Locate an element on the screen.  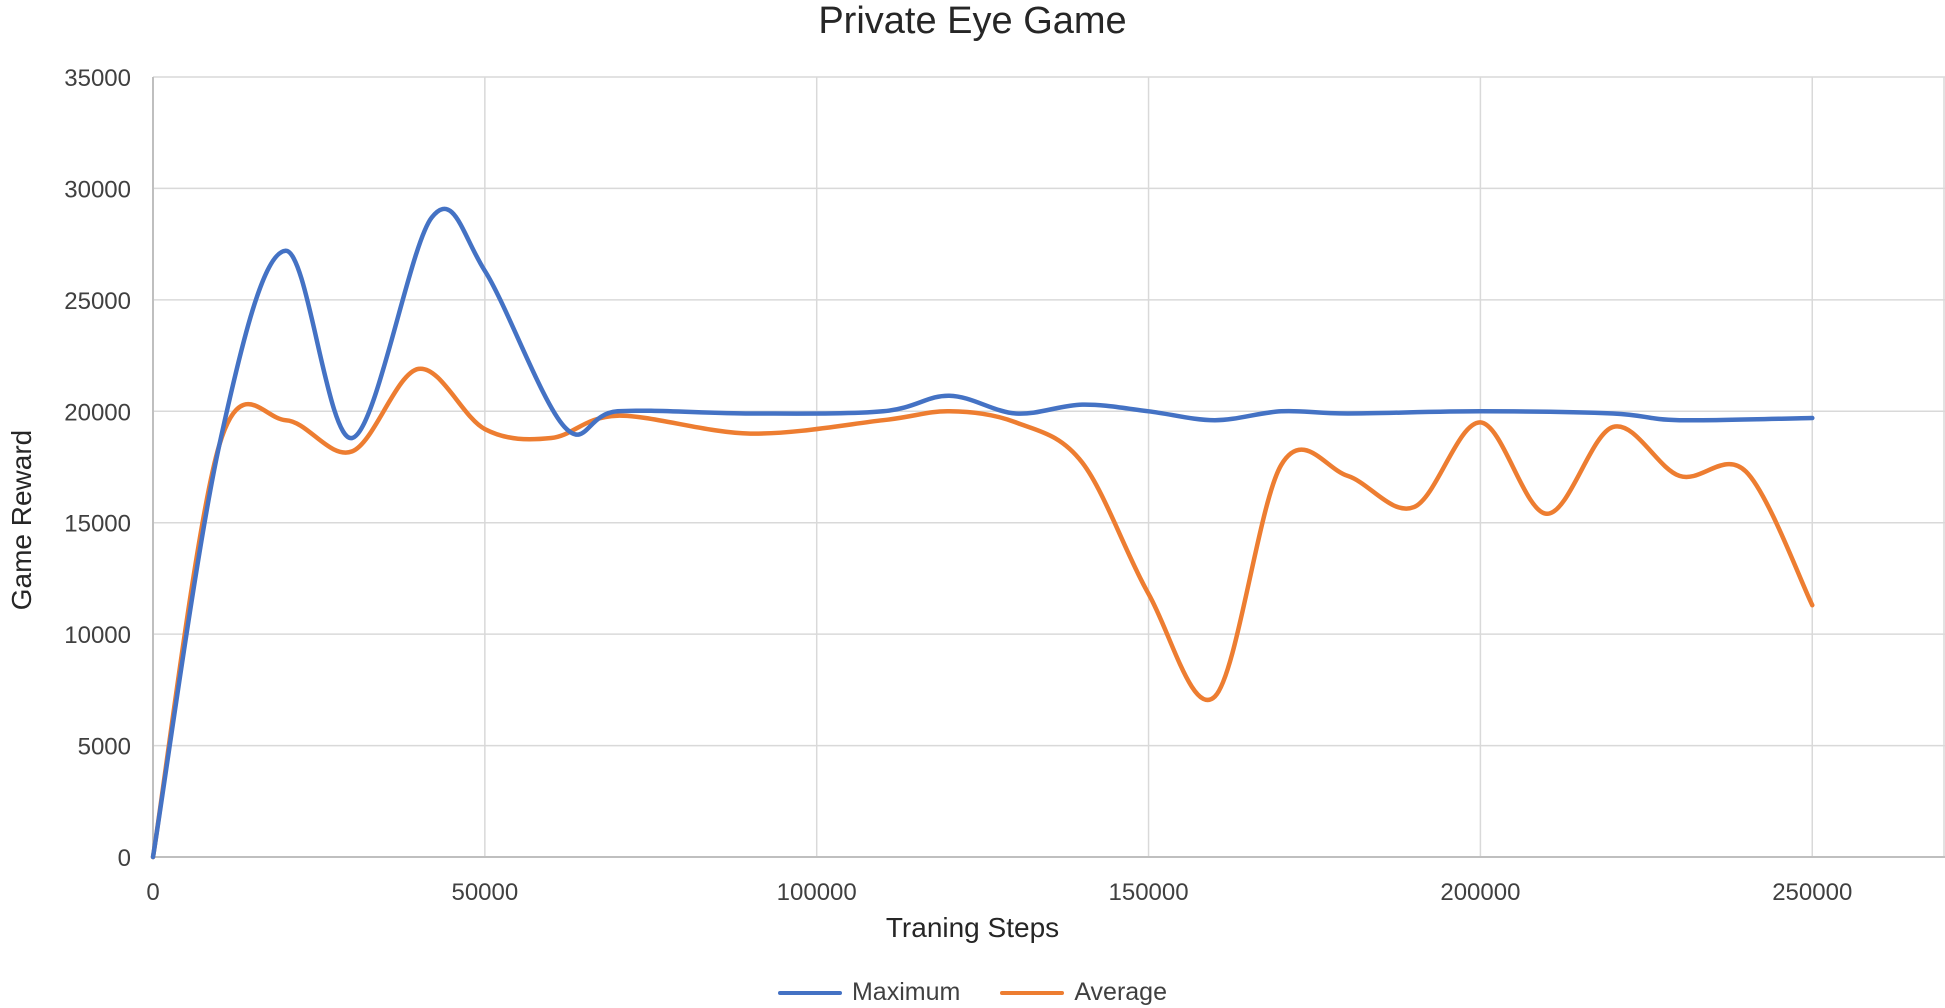
y-tick-label: 20000 is located at coordinates (97, 412).